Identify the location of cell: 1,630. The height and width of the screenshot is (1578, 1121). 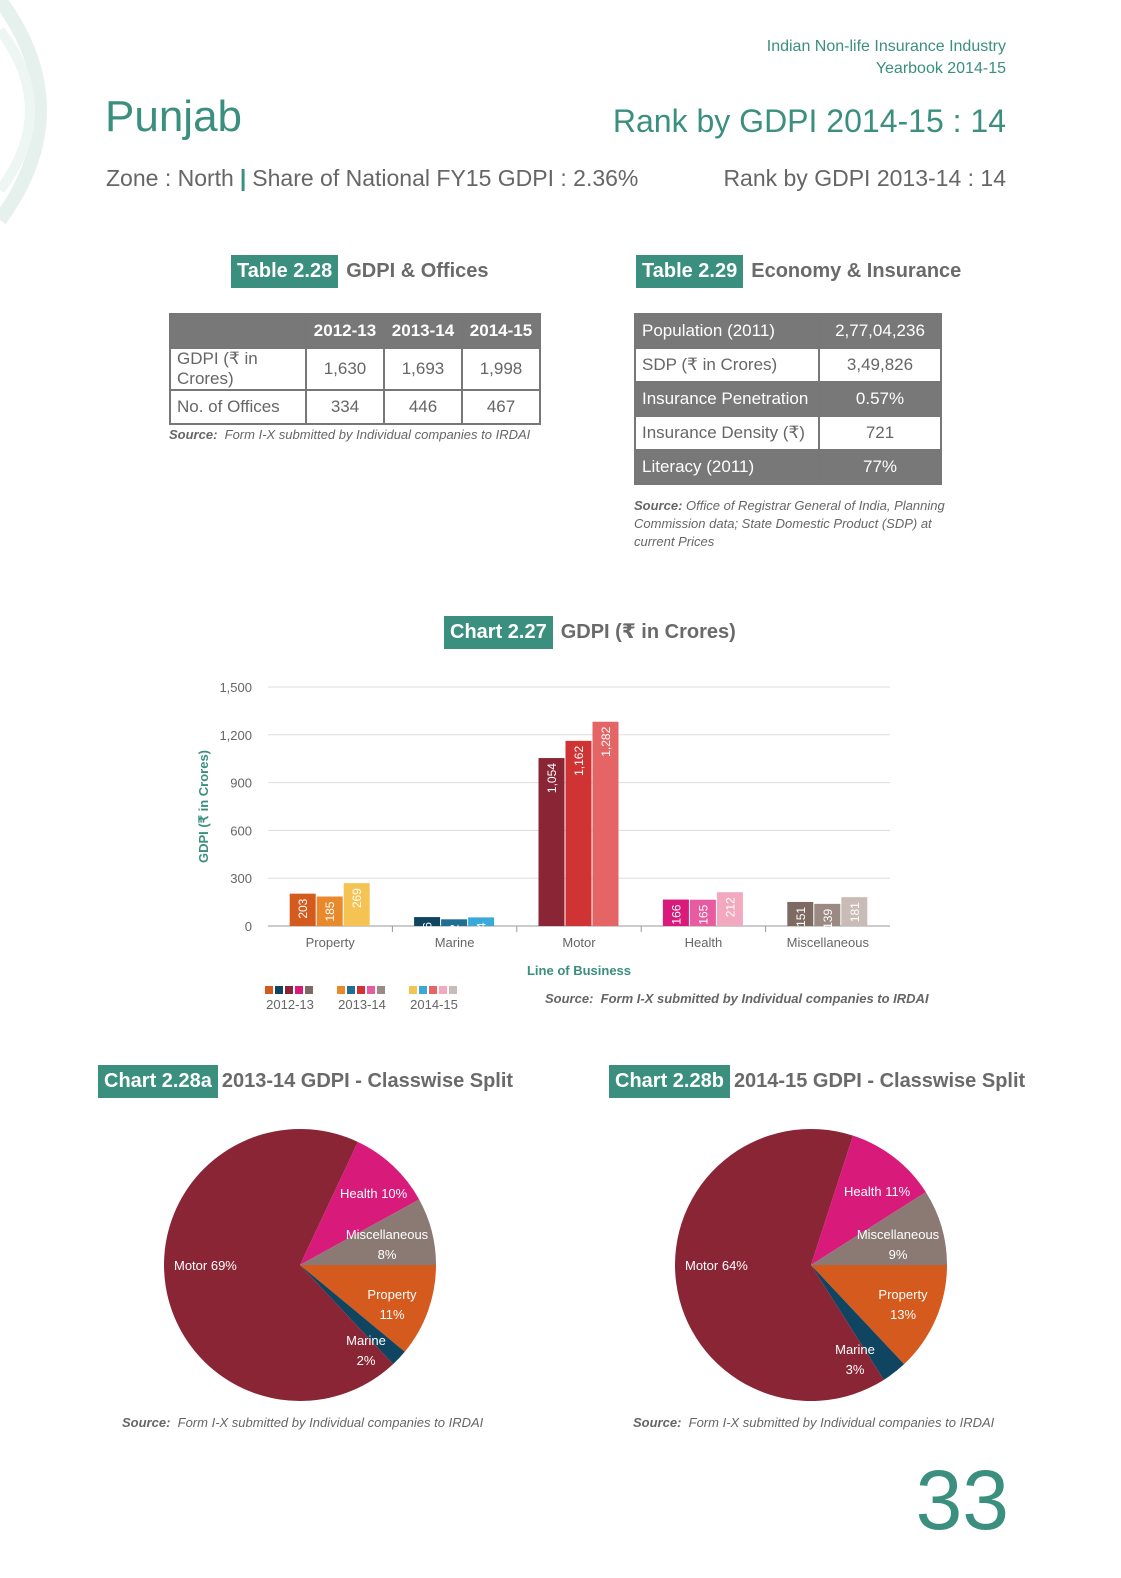
(345, 369).